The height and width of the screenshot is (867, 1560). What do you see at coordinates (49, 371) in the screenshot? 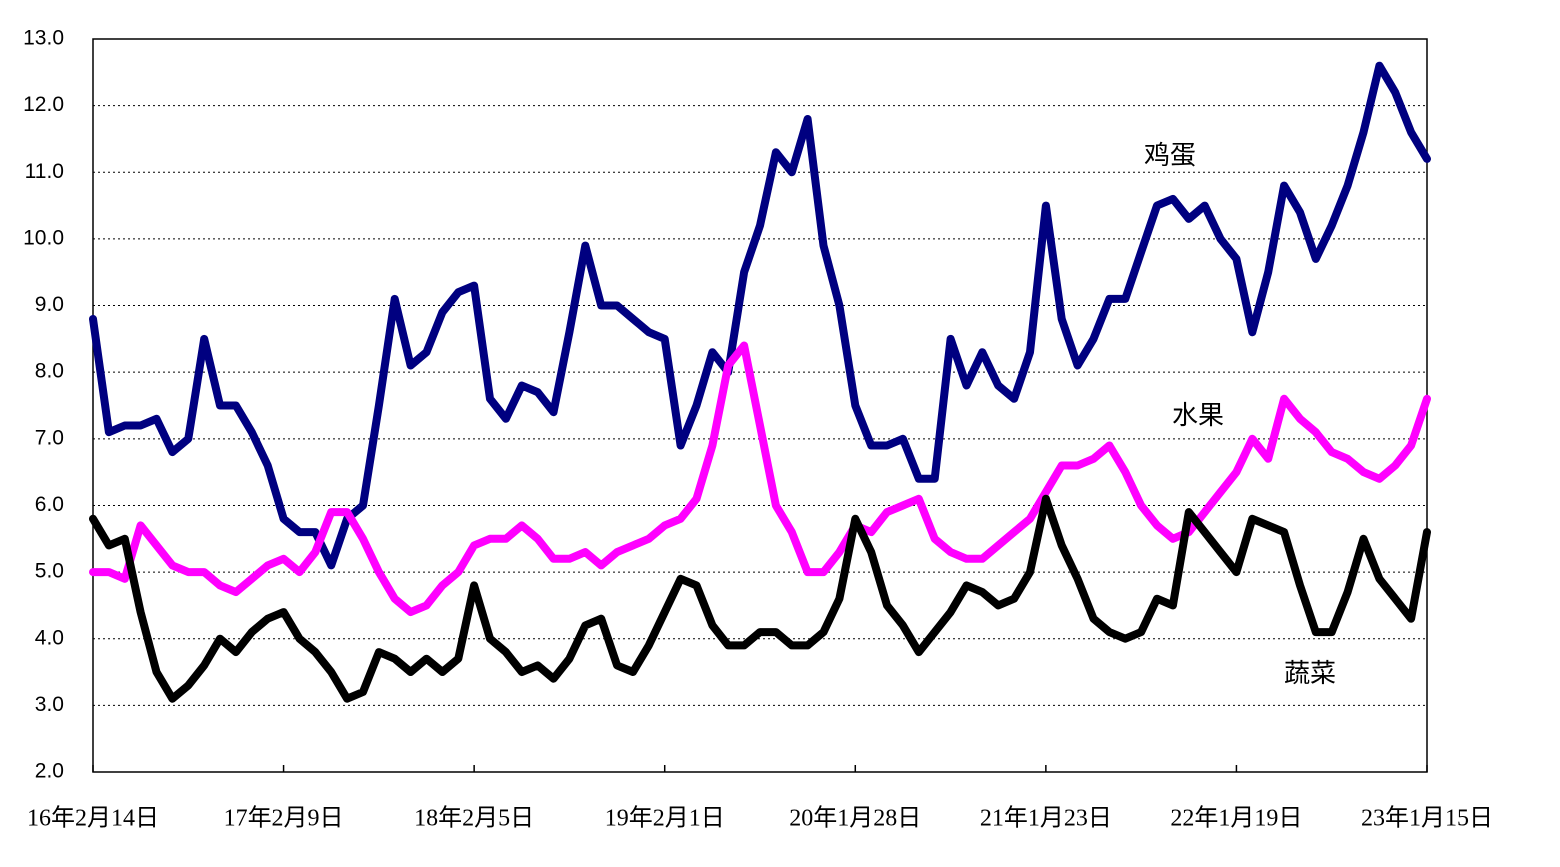
I see `y-tick-label: 8.0` at bounding box center [49, 371].